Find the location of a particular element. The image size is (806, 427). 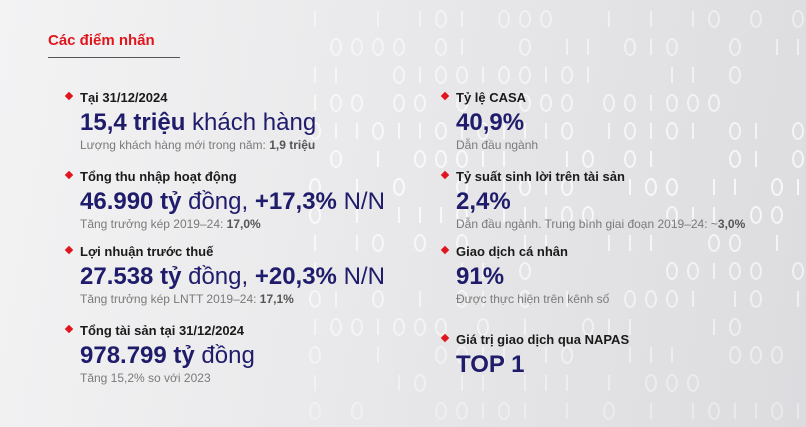

highlight-label: Giá trị giao dịch qua NAPAS is located at coordinates (543, 339).